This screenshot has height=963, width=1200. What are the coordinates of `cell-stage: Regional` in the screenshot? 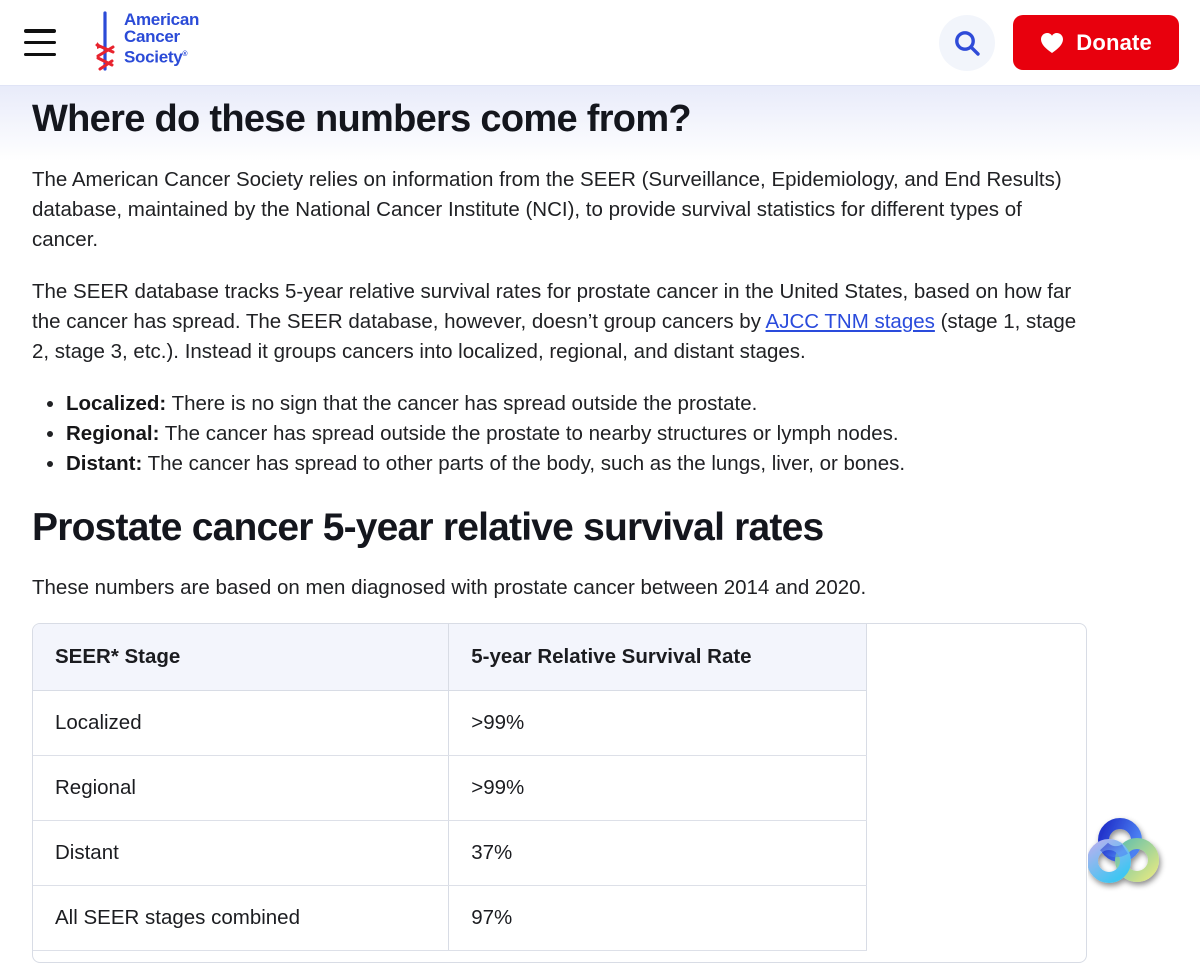 It's located at (241, 788).